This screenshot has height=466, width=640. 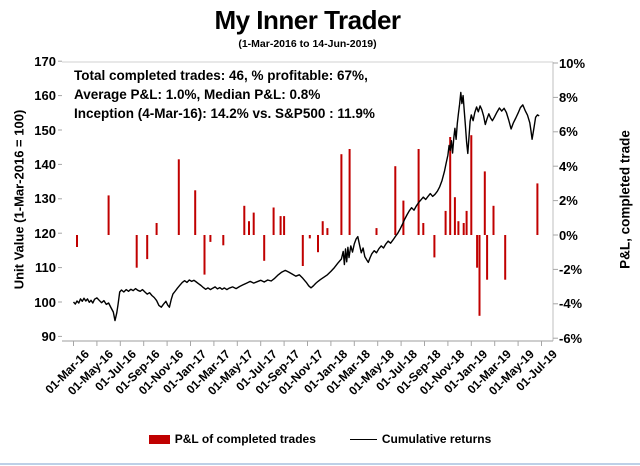 I want to click on left-axis-tick-label: 90, so click(x=48, y=336).